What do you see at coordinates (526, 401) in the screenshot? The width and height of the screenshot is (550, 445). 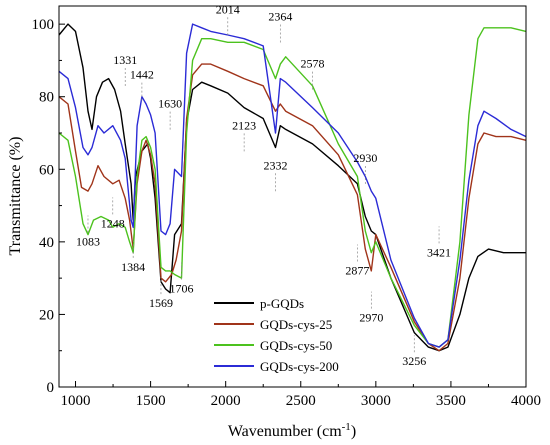 I see `x-tick-label: 4000` at bounding box center [526, 401].